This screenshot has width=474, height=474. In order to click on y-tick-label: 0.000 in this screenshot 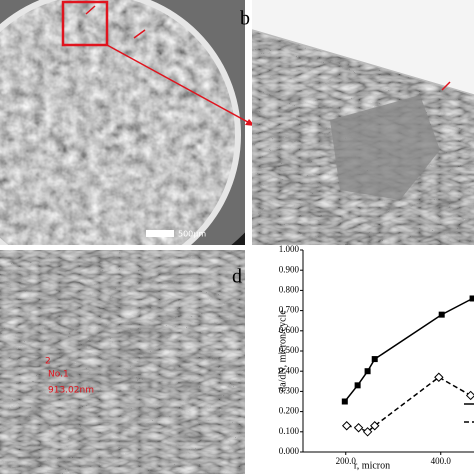, I will do `click(289, 451)`.